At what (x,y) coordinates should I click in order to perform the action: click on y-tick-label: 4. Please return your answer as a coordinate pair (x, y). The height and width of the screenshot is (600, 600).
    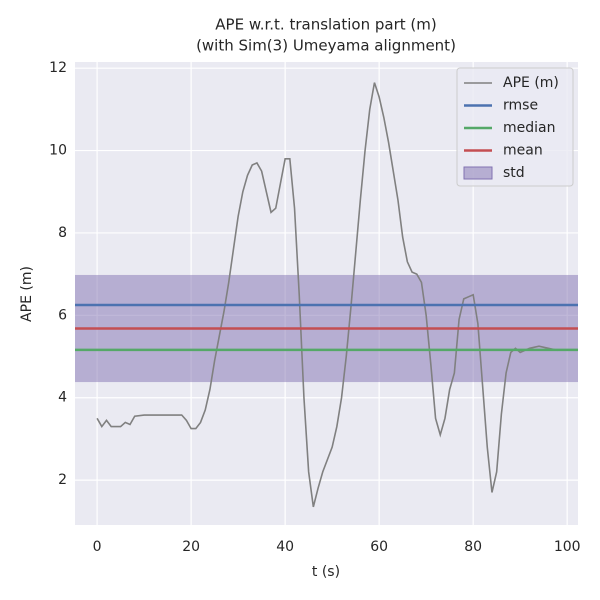
    Looking at the image, I should click on (62, 398).